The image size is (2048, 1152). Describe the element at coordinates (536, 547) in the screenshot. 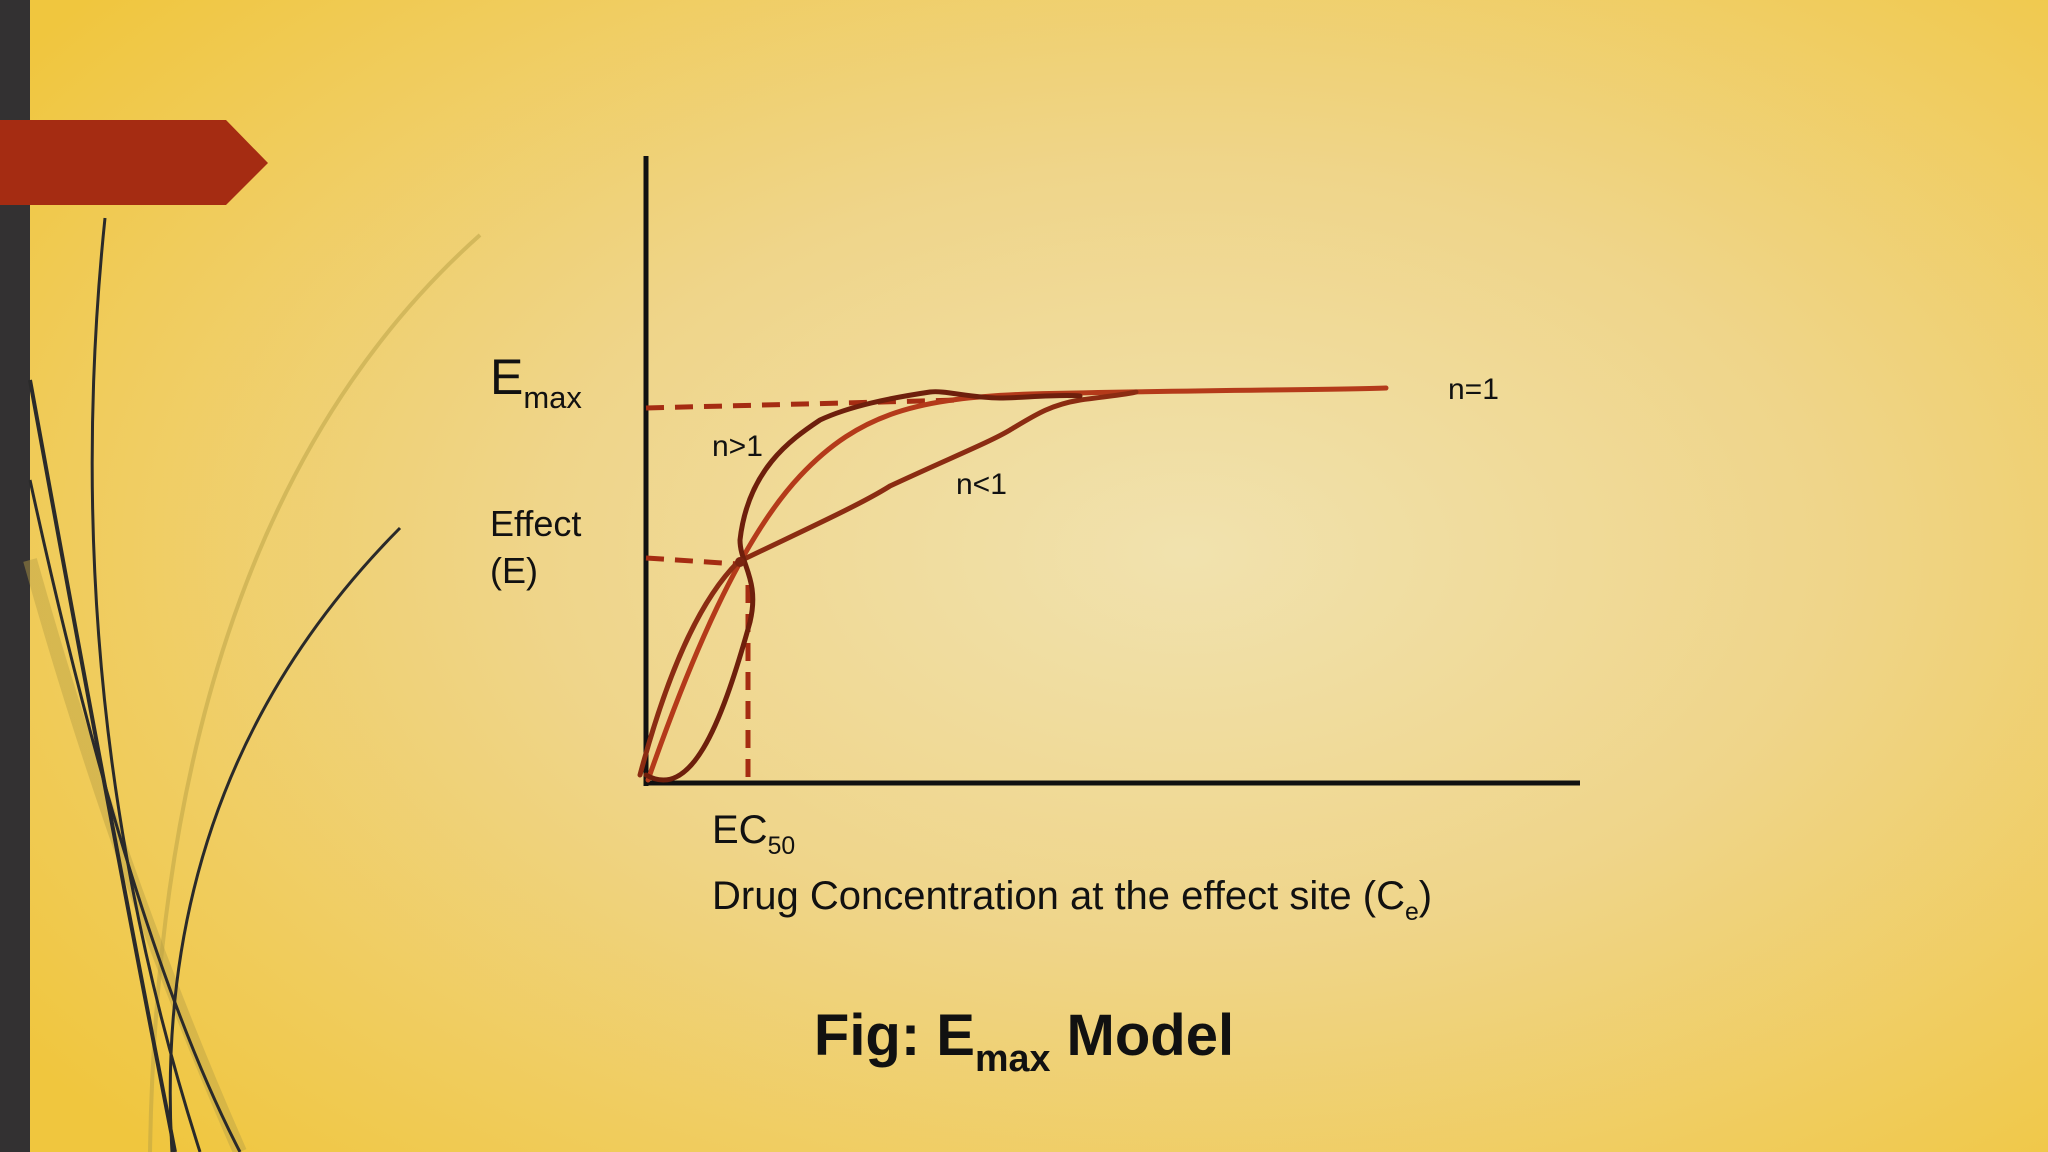

I see `effect-label: Effect (E)` at that location.